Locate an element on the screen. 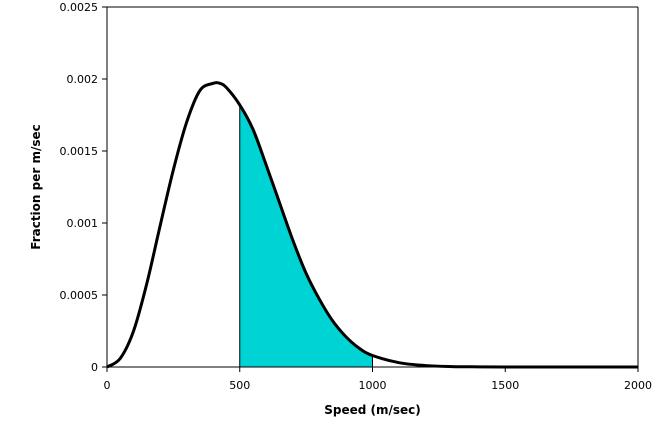  x-tick-label: 2000 is located at coordinates (638, 385).